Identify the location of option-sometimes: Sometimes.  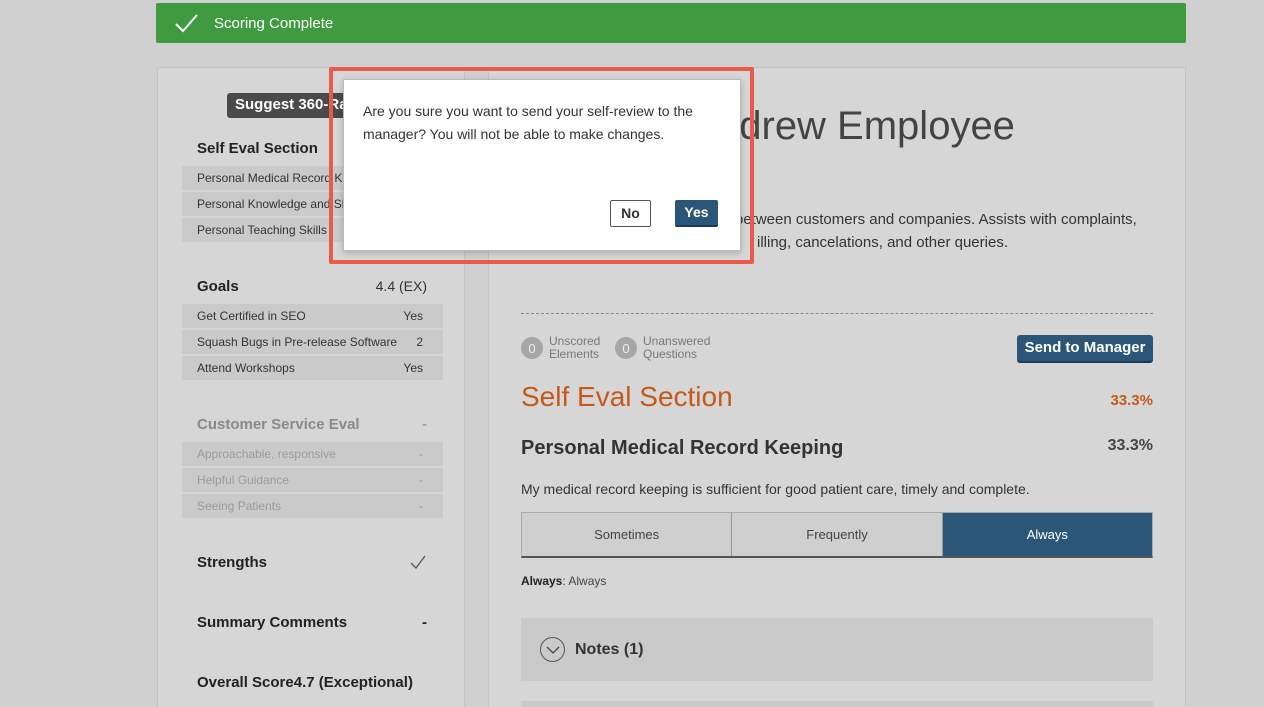
(627, 534).